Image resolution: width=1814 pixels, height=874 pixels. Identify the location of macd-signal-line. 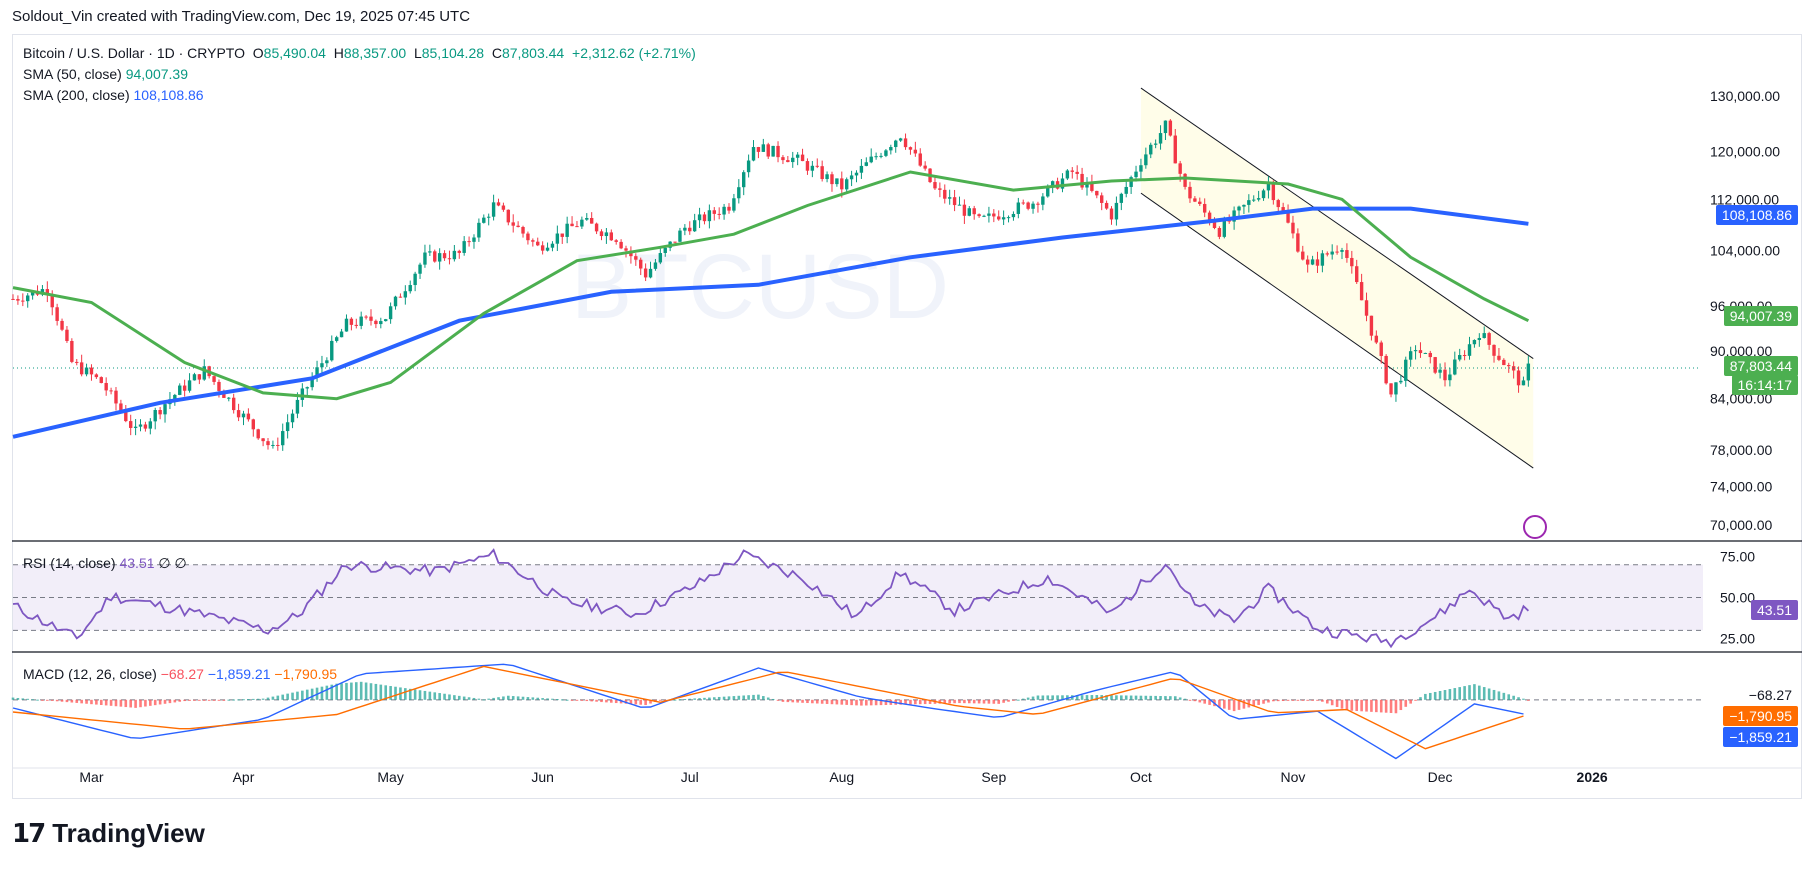
(768, 707).